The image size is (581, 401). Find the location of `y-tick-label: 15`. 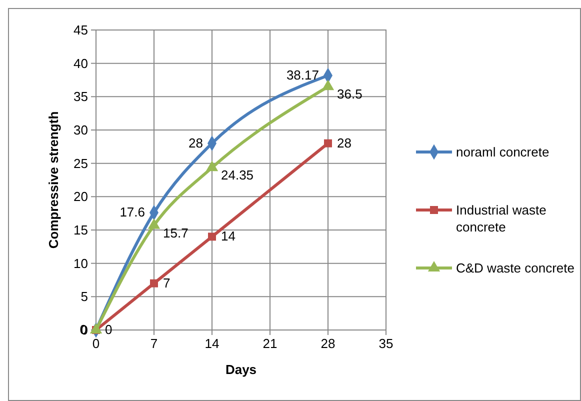

y-tick-label: 15 is located at coordinates (81, 230).